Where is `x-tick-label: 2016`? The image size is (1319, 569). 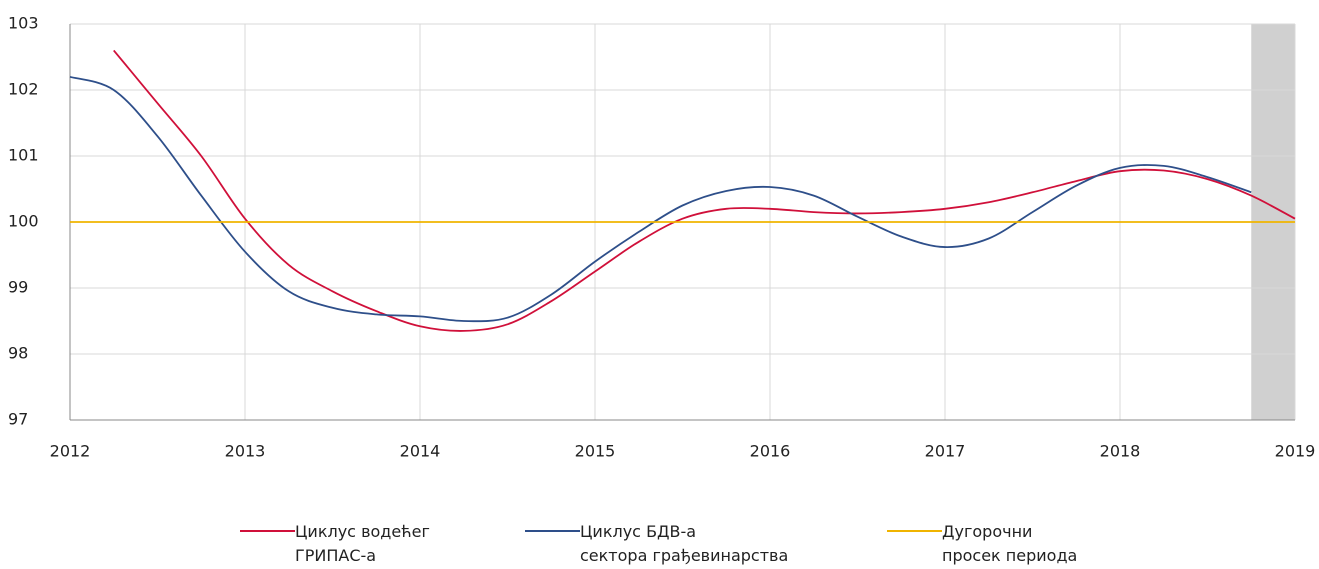
x-tick-label: 2016 is located at coordinates (770, 451).